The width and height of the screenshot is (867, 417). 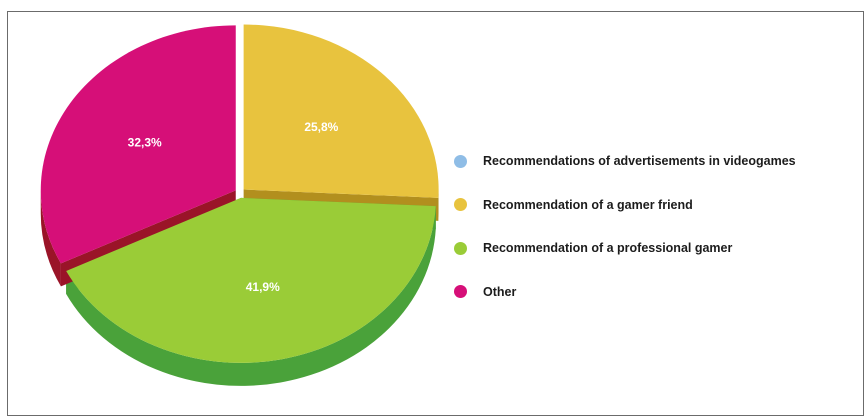 I want to click on pie-value-label-2: 41,9%, so click(x=263, y=287).